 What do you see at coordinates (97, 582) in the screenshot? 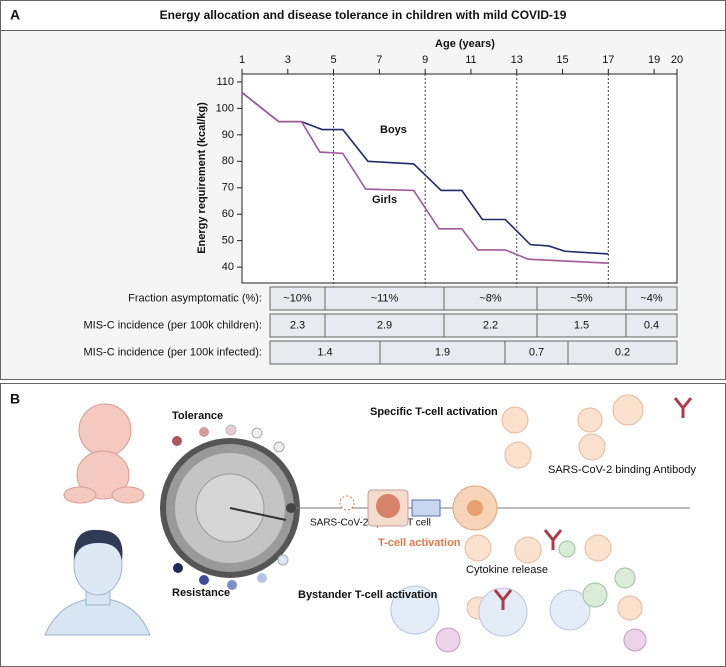
I see `man-illustration` at bounding box center [97, 582].